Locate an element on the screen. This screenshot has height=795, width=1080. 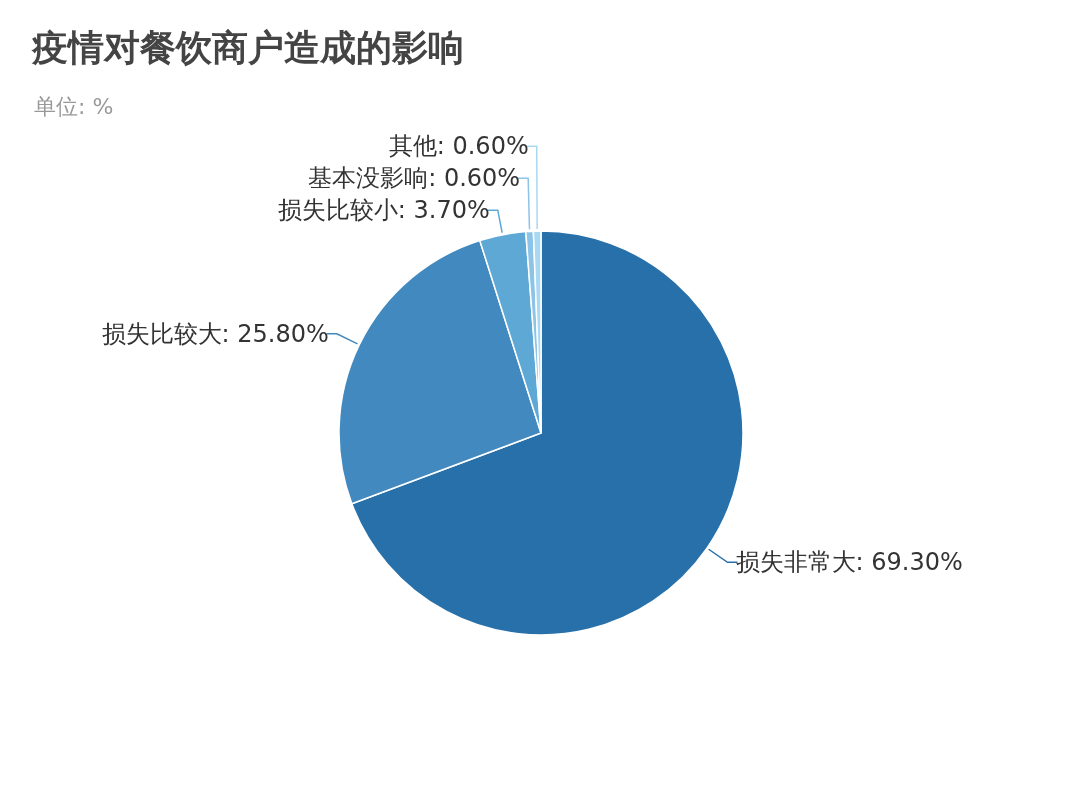
subtitle: 单位: % is located at coordinates (74, 106).